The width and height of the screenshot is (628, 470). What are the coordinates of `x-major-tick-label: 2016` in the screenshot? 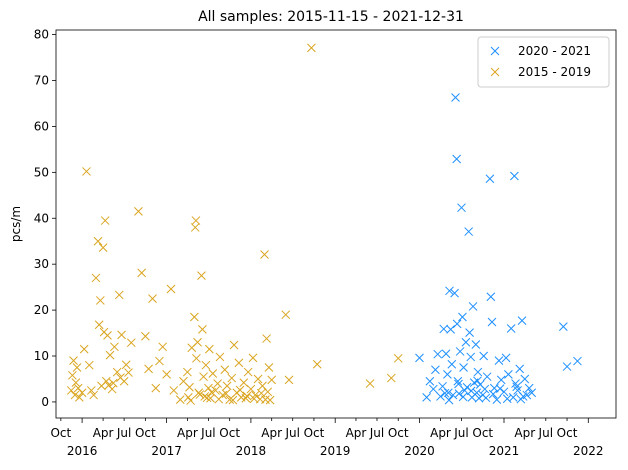 It's located at (82, 451).